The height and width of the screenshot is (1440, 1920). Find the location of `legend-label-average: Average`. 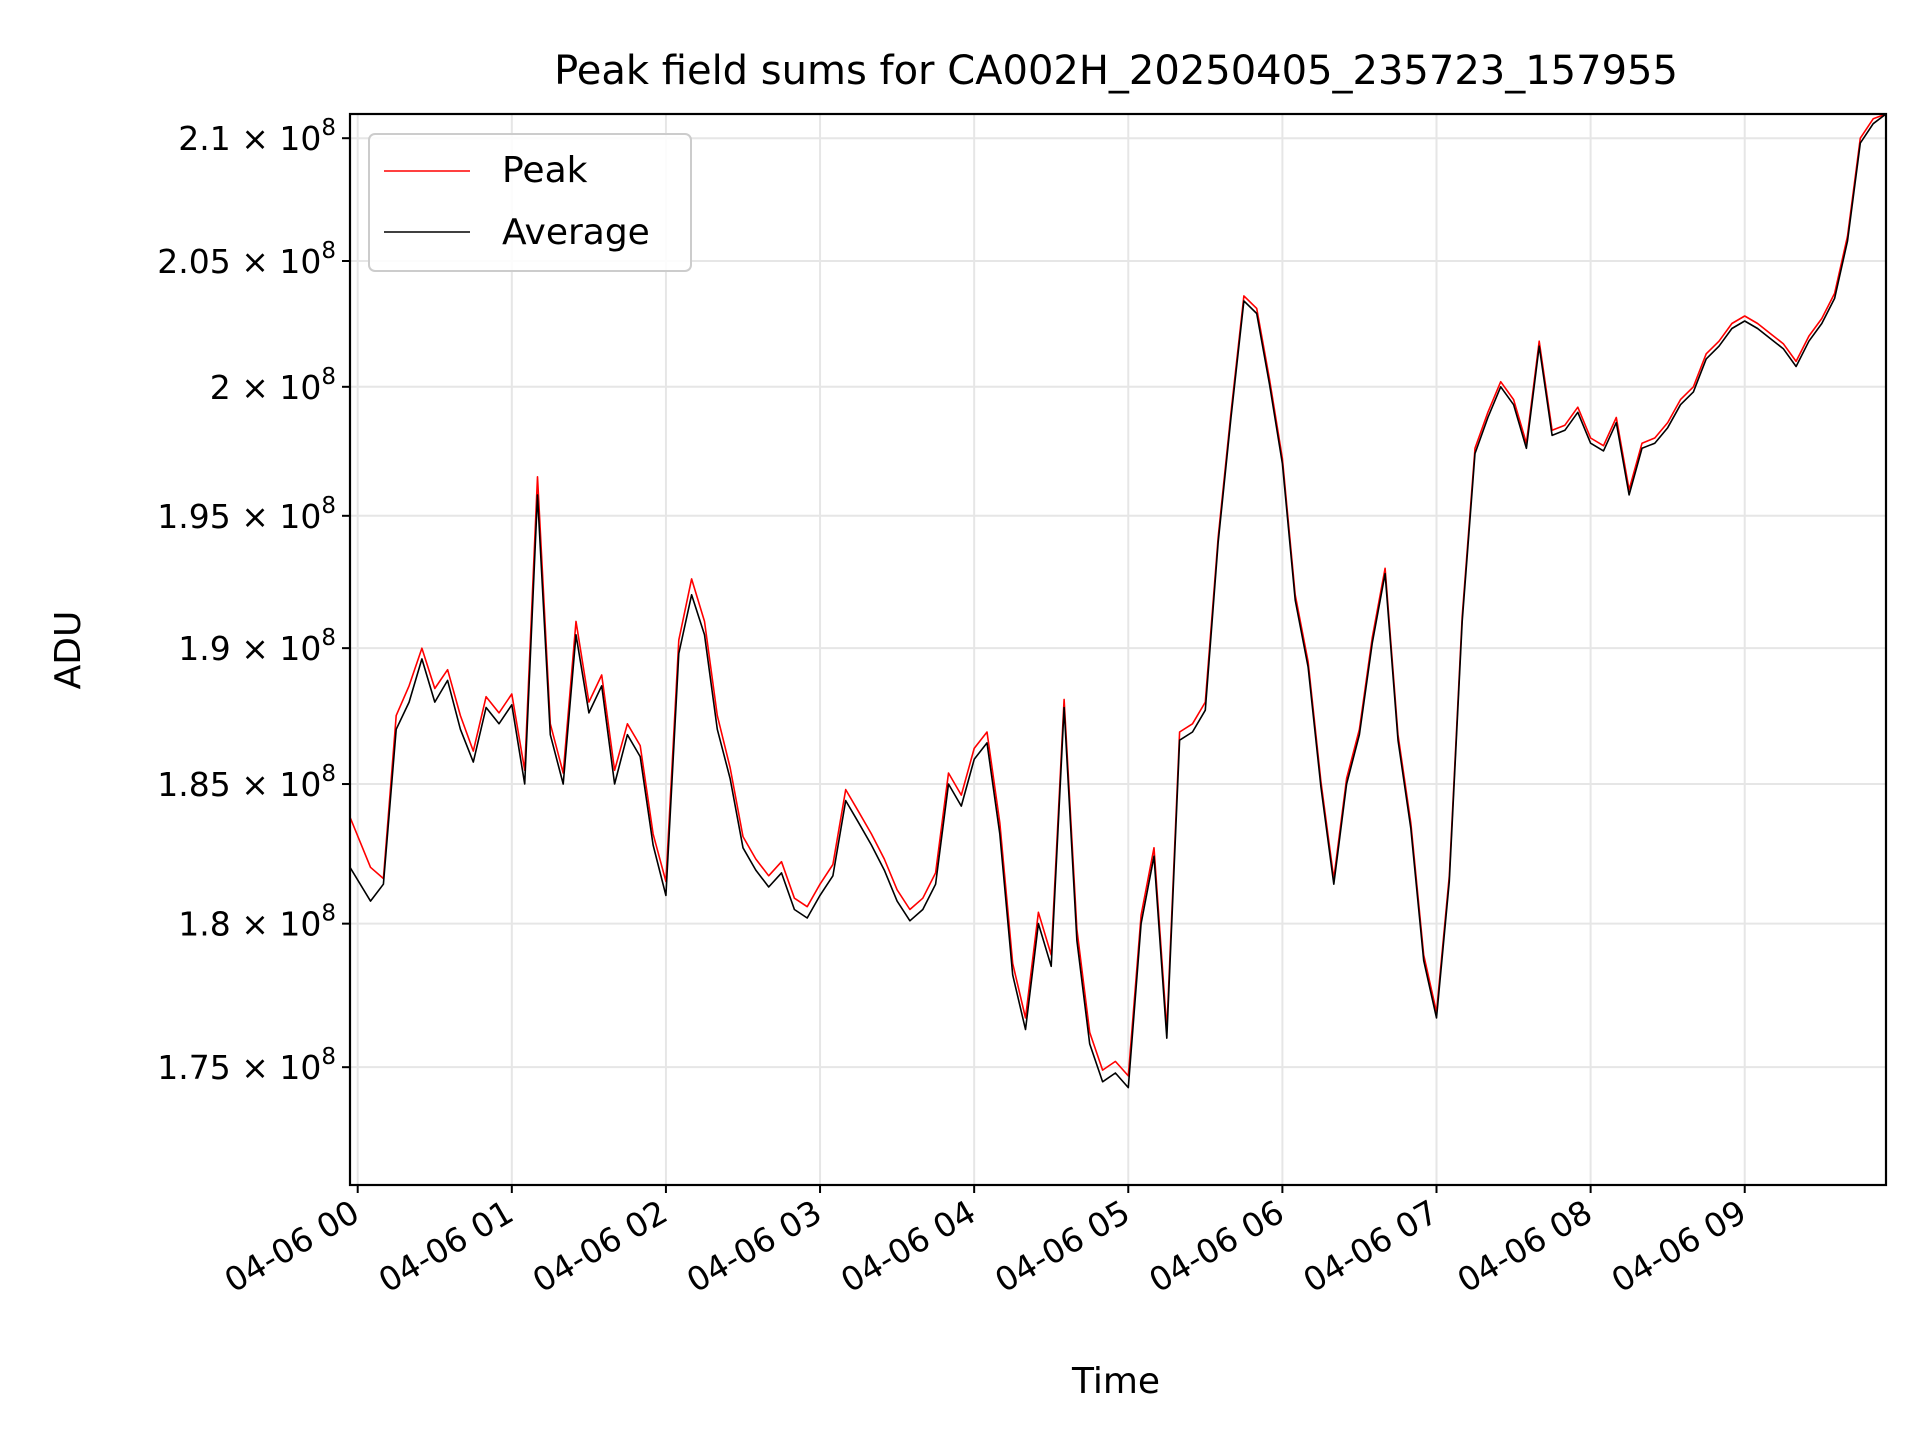

legend-label-average: Average is located at coordinates (576, 232).